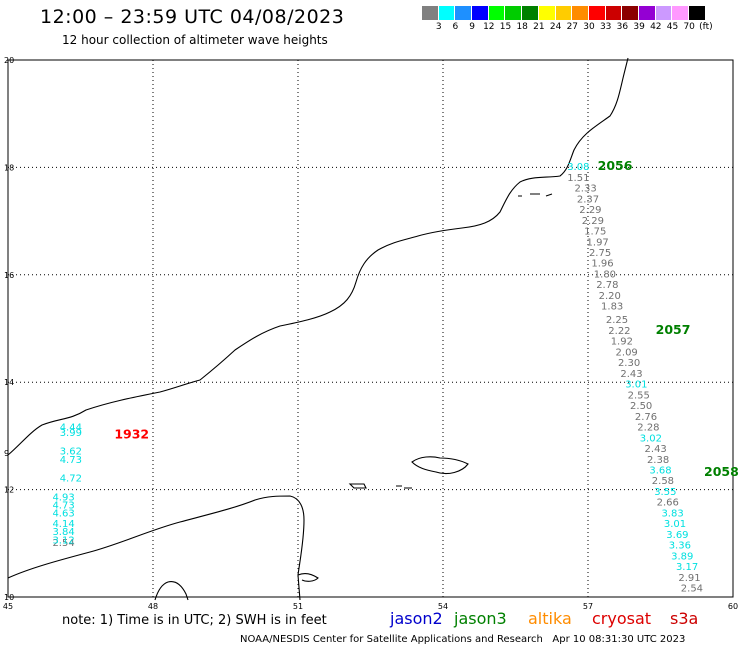 This screenshot has width=740, height=650. Describe the element at coordinates (598, 242) in the screenshot. I see `swh-value: 1.97` at that location.